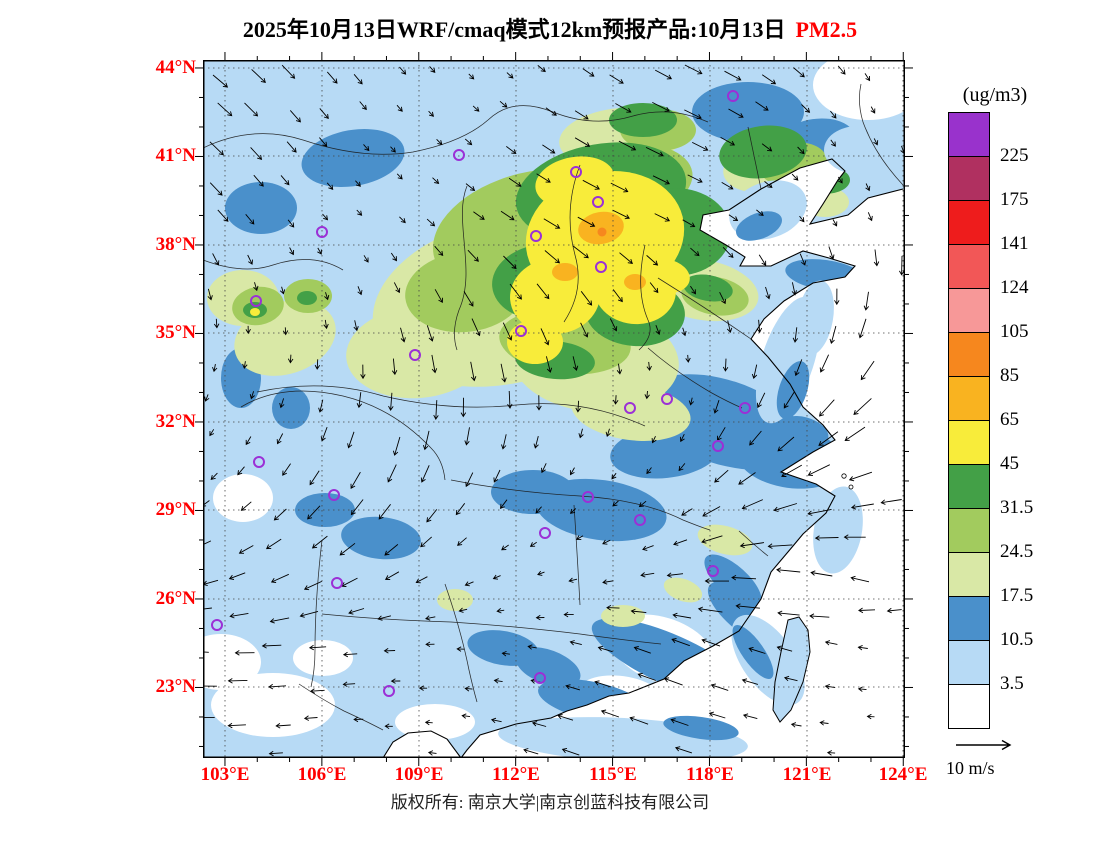 Image resolution: width=1100 pixels, height=850 pixels. Describe the element at coordinates (1009, 375) in the screenshot. I see `legend-value: 85` at that location.